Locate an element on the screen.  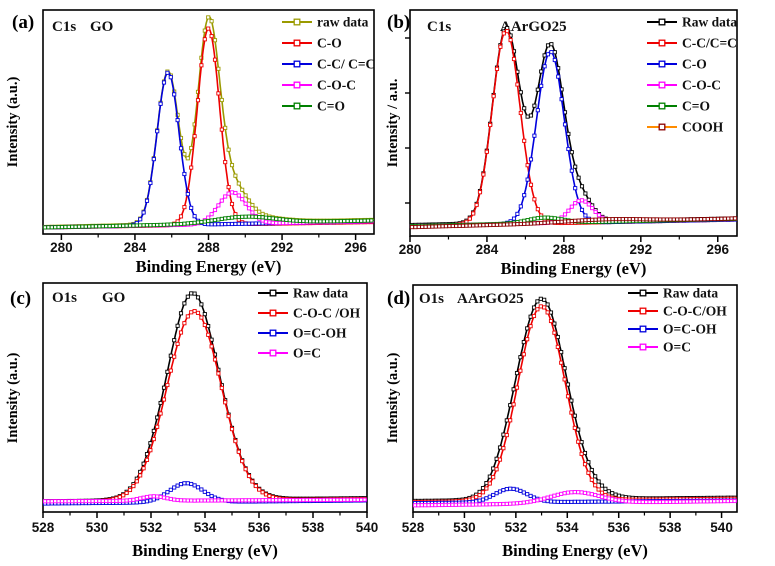
x-axis-label: Binding Energy (eV) is located at coordinates (574, 268).